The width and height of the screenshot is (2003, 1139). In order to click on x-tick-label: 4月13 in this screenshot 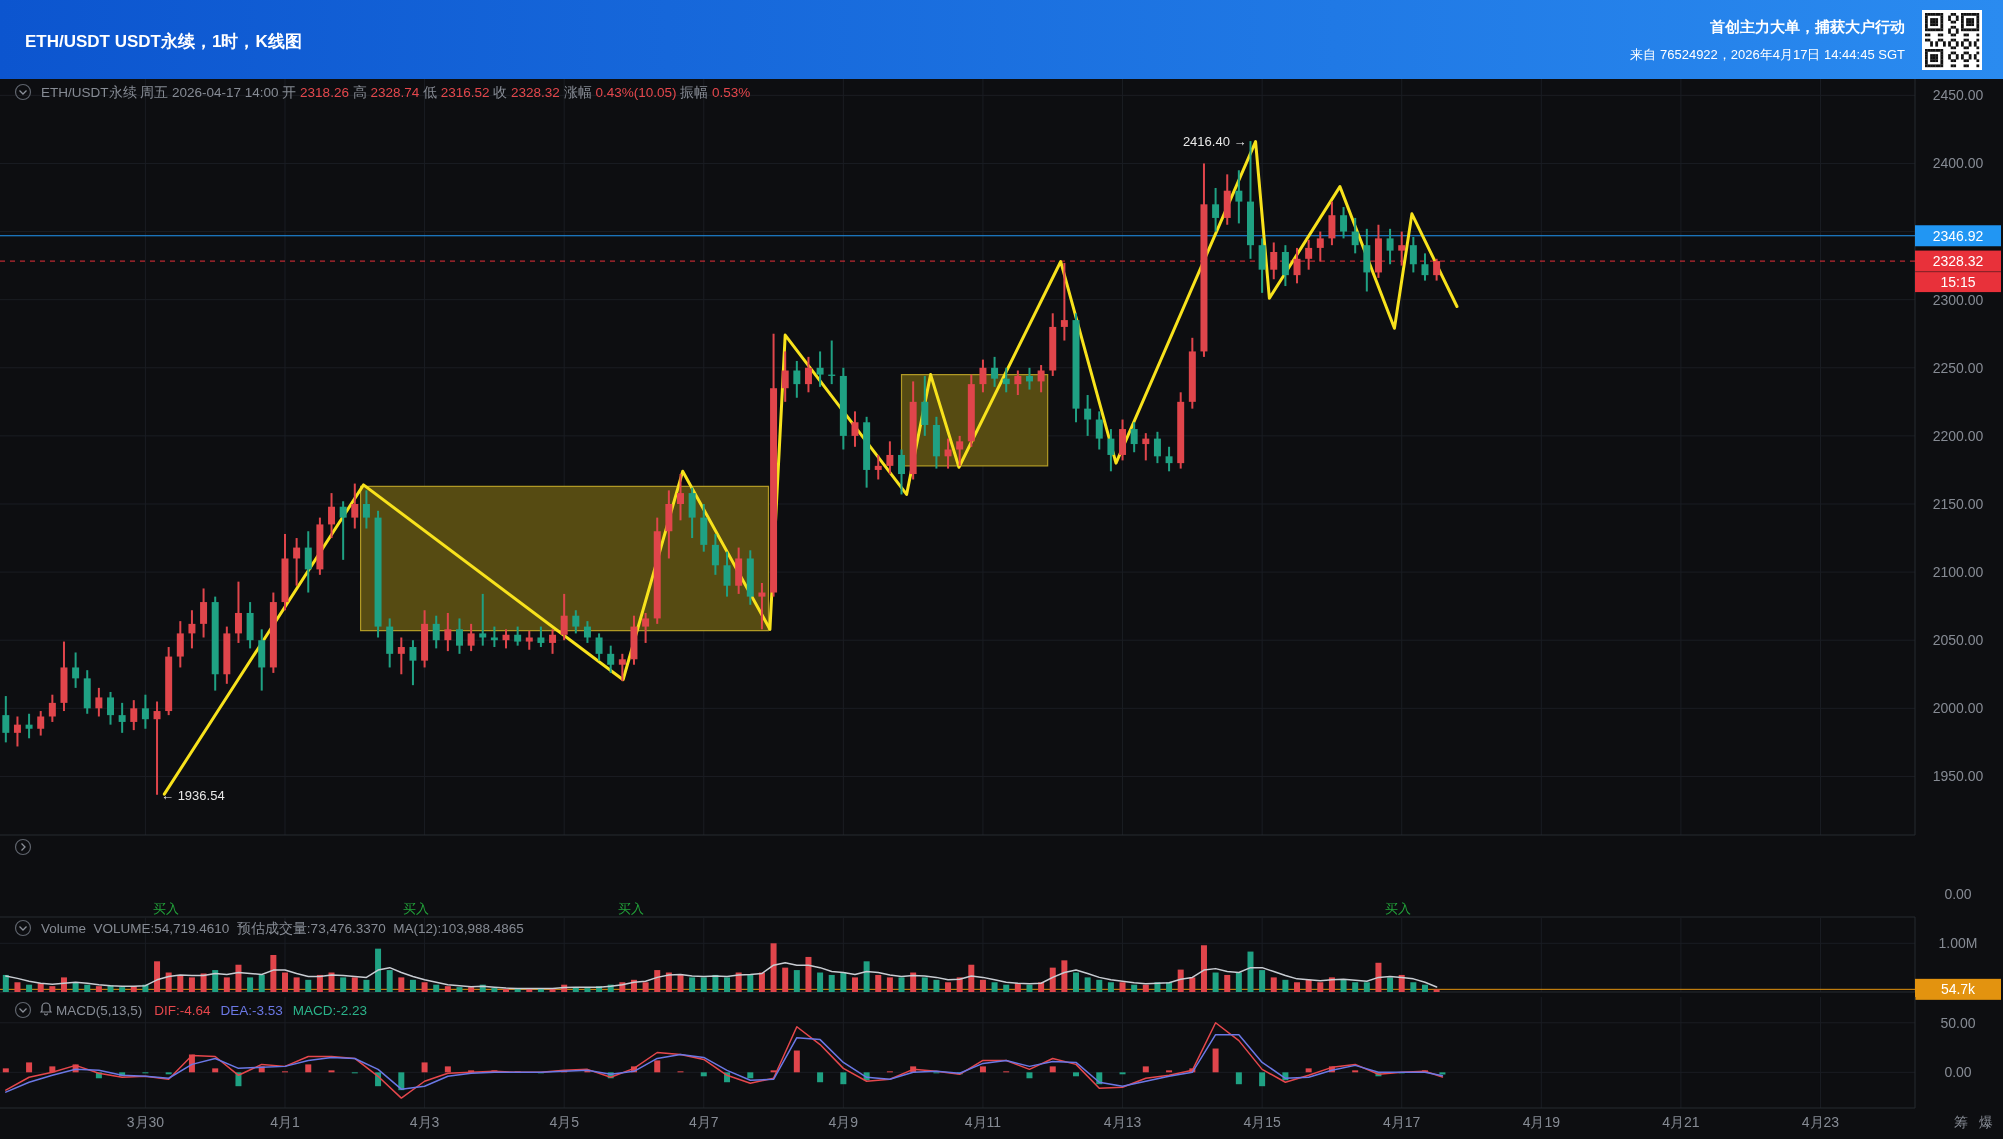, I will do `click(1122, 1122)`.